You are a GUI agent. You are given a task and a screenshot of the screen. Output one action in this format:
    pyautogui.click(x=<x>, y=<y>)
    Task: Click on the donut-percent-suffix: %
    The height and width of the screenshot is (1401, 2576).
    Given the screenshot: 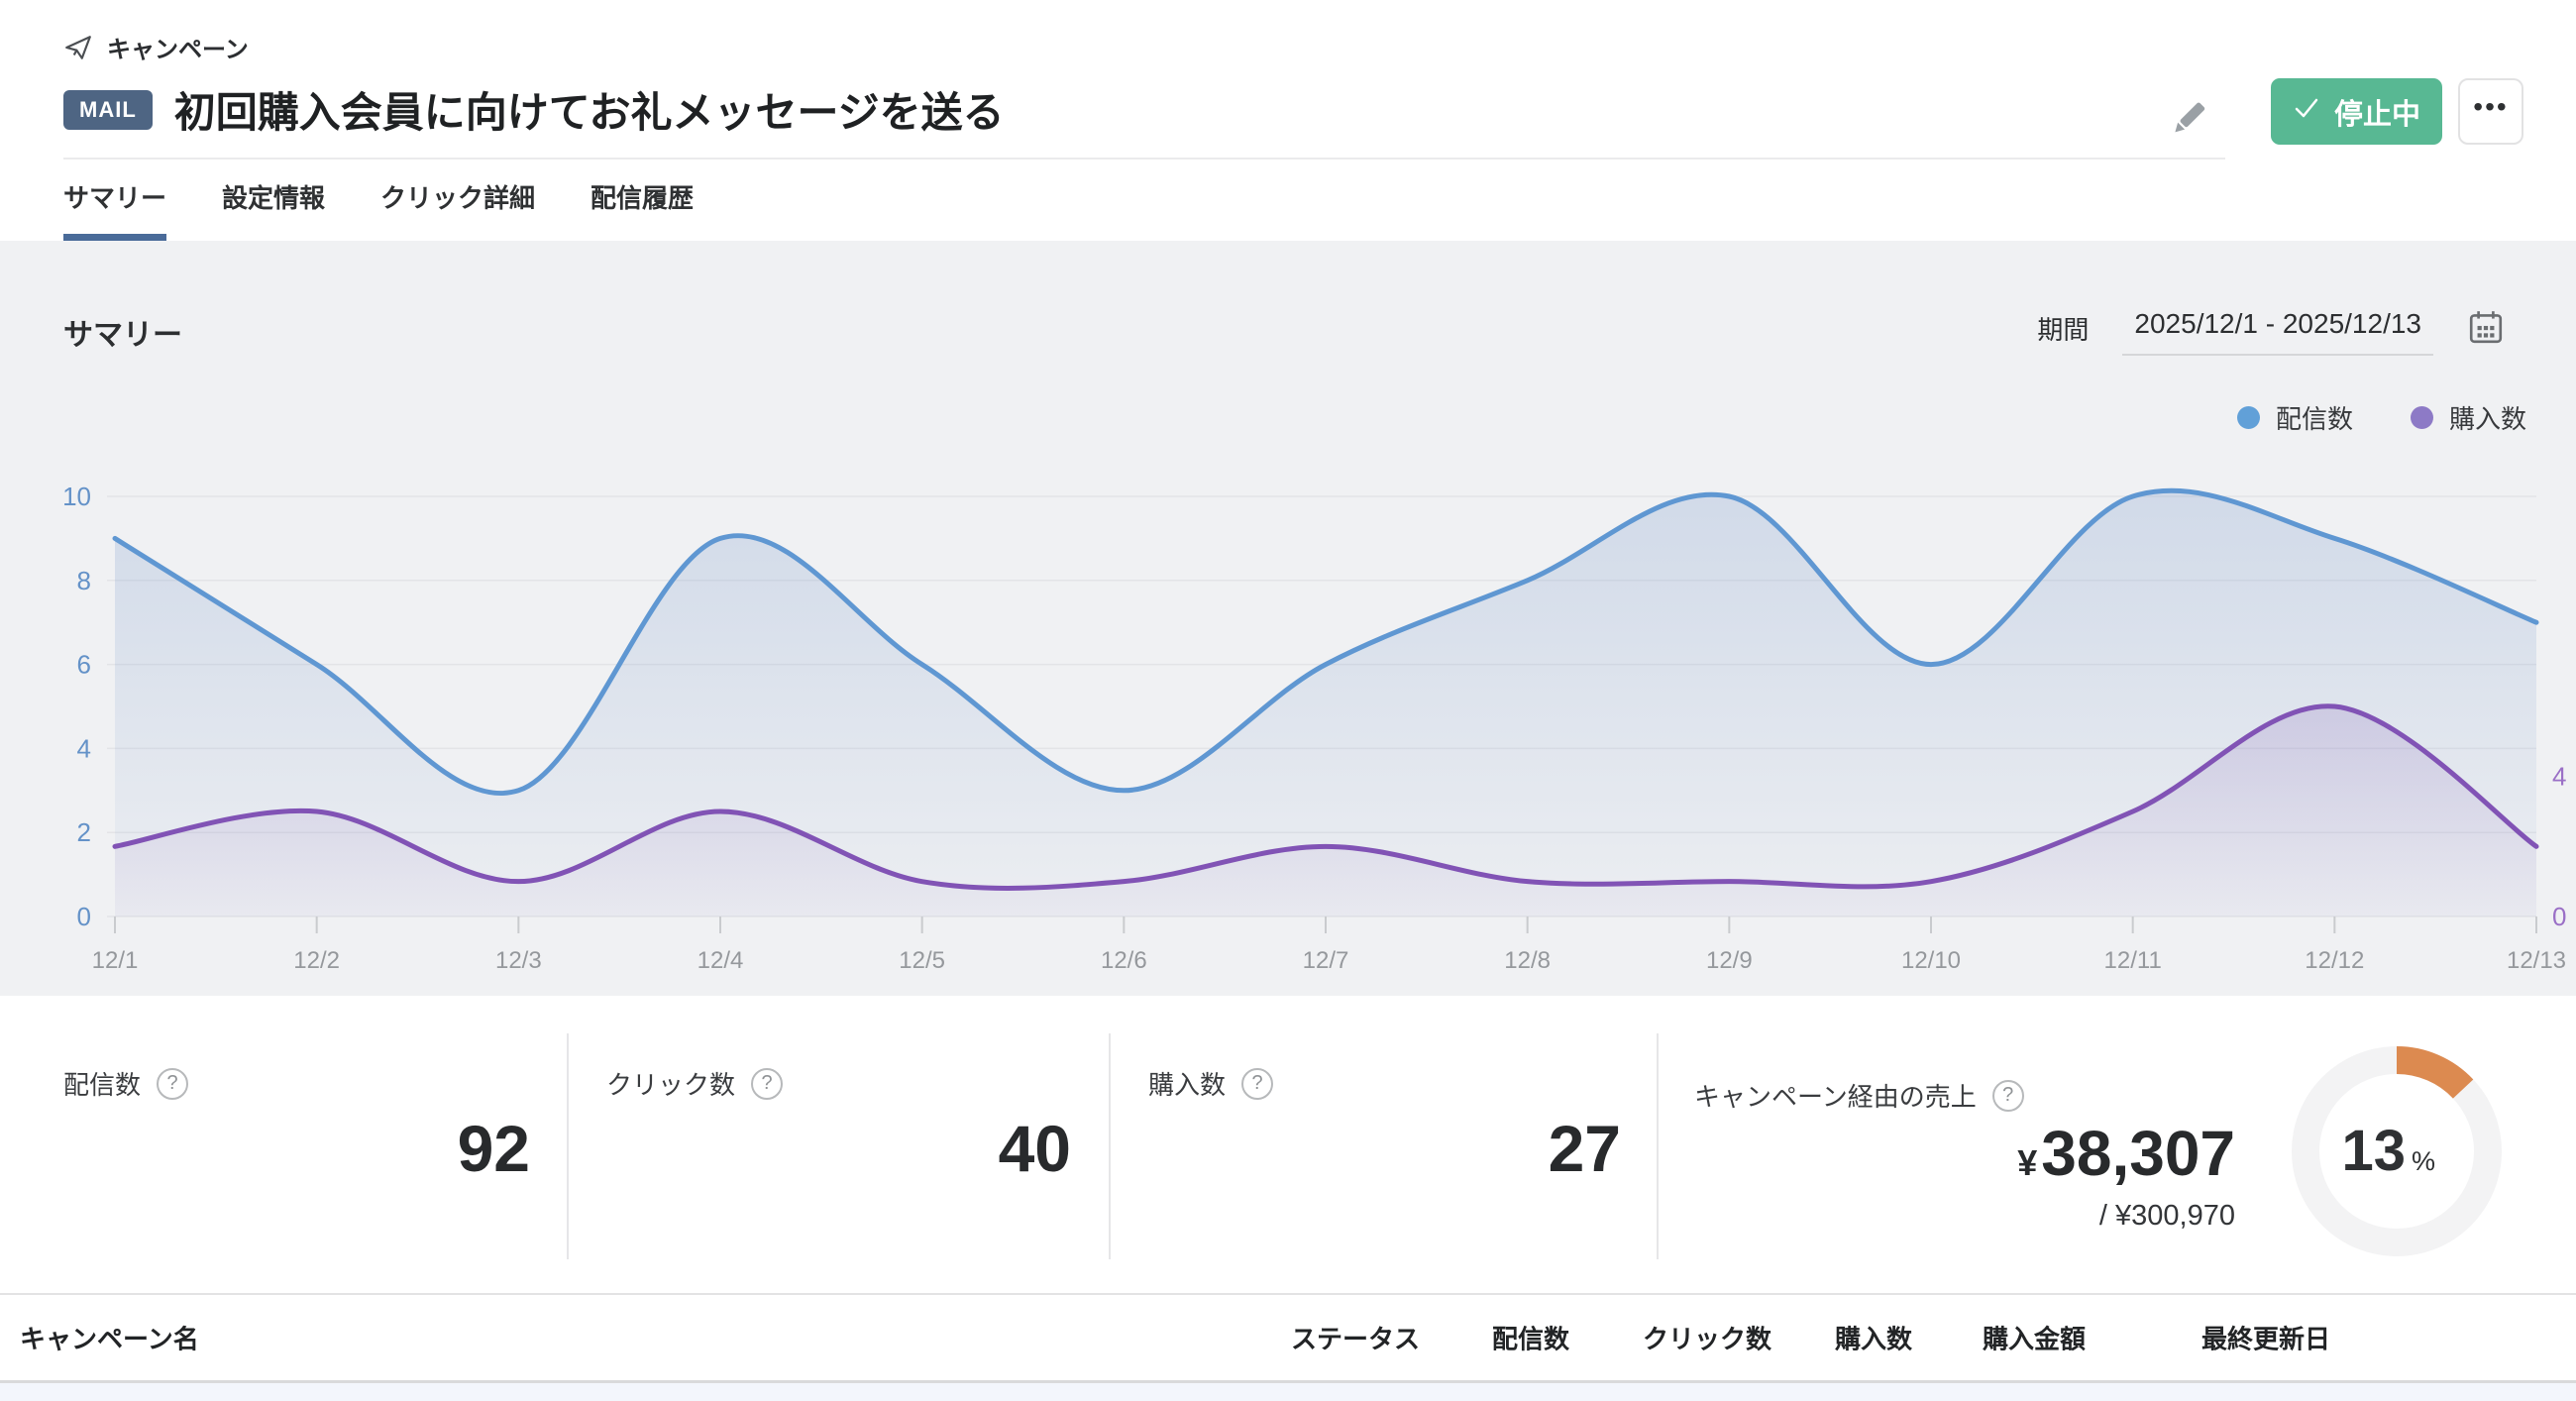 What is the action you would take?
    pyautogui.click(x=2424, y=1161)
    